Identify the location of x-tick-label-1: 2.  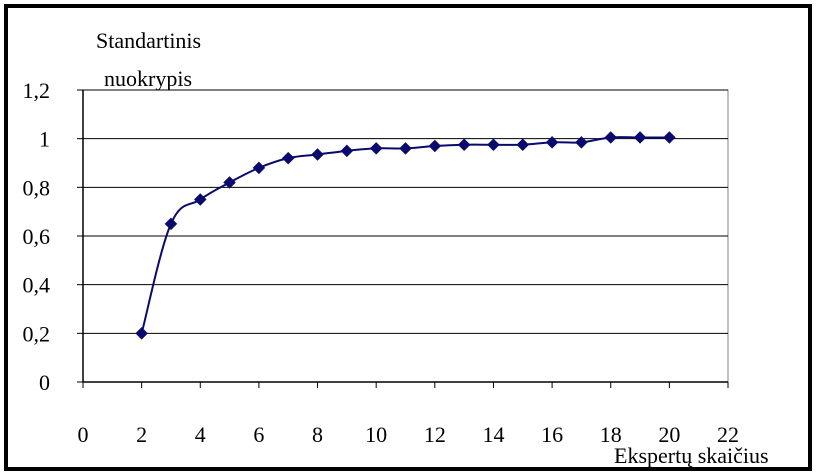
(141, 434).